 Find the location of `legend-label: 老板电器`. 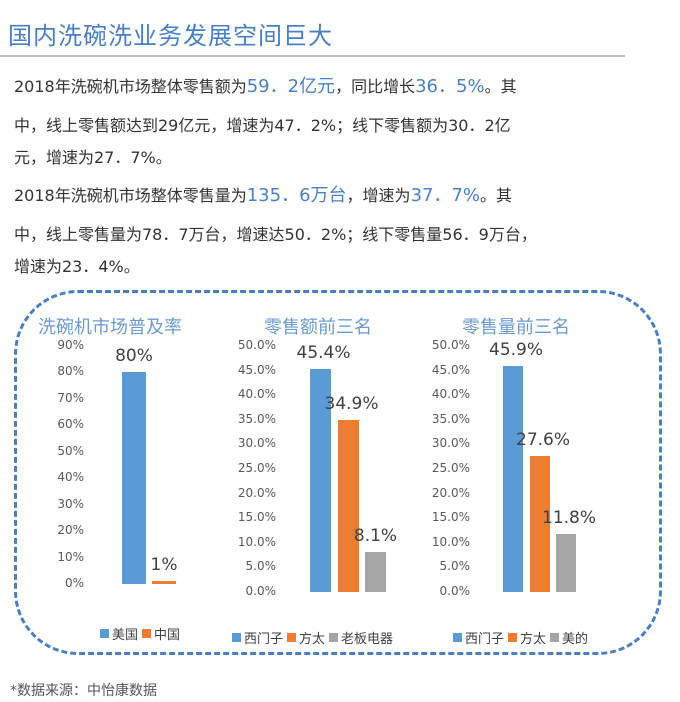

legend-label: 老板电器 is located at coordinates (367, 639).